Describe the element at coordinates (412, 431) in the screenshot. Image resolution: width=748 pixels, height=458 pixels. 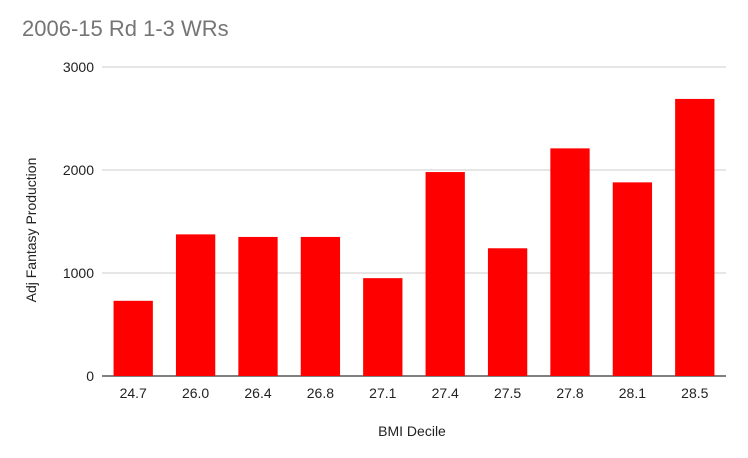
I see `x-axis-label: BMI Decile` at that location.